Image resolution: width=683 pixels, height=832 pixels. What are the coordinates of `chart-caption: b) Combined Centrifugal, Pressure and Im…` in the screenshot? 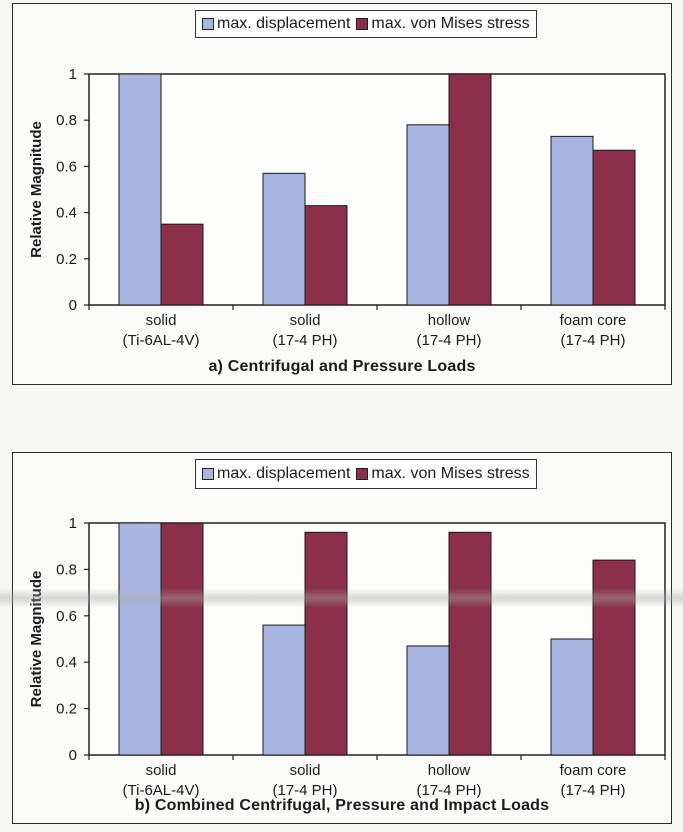 It's located at (342, 805).